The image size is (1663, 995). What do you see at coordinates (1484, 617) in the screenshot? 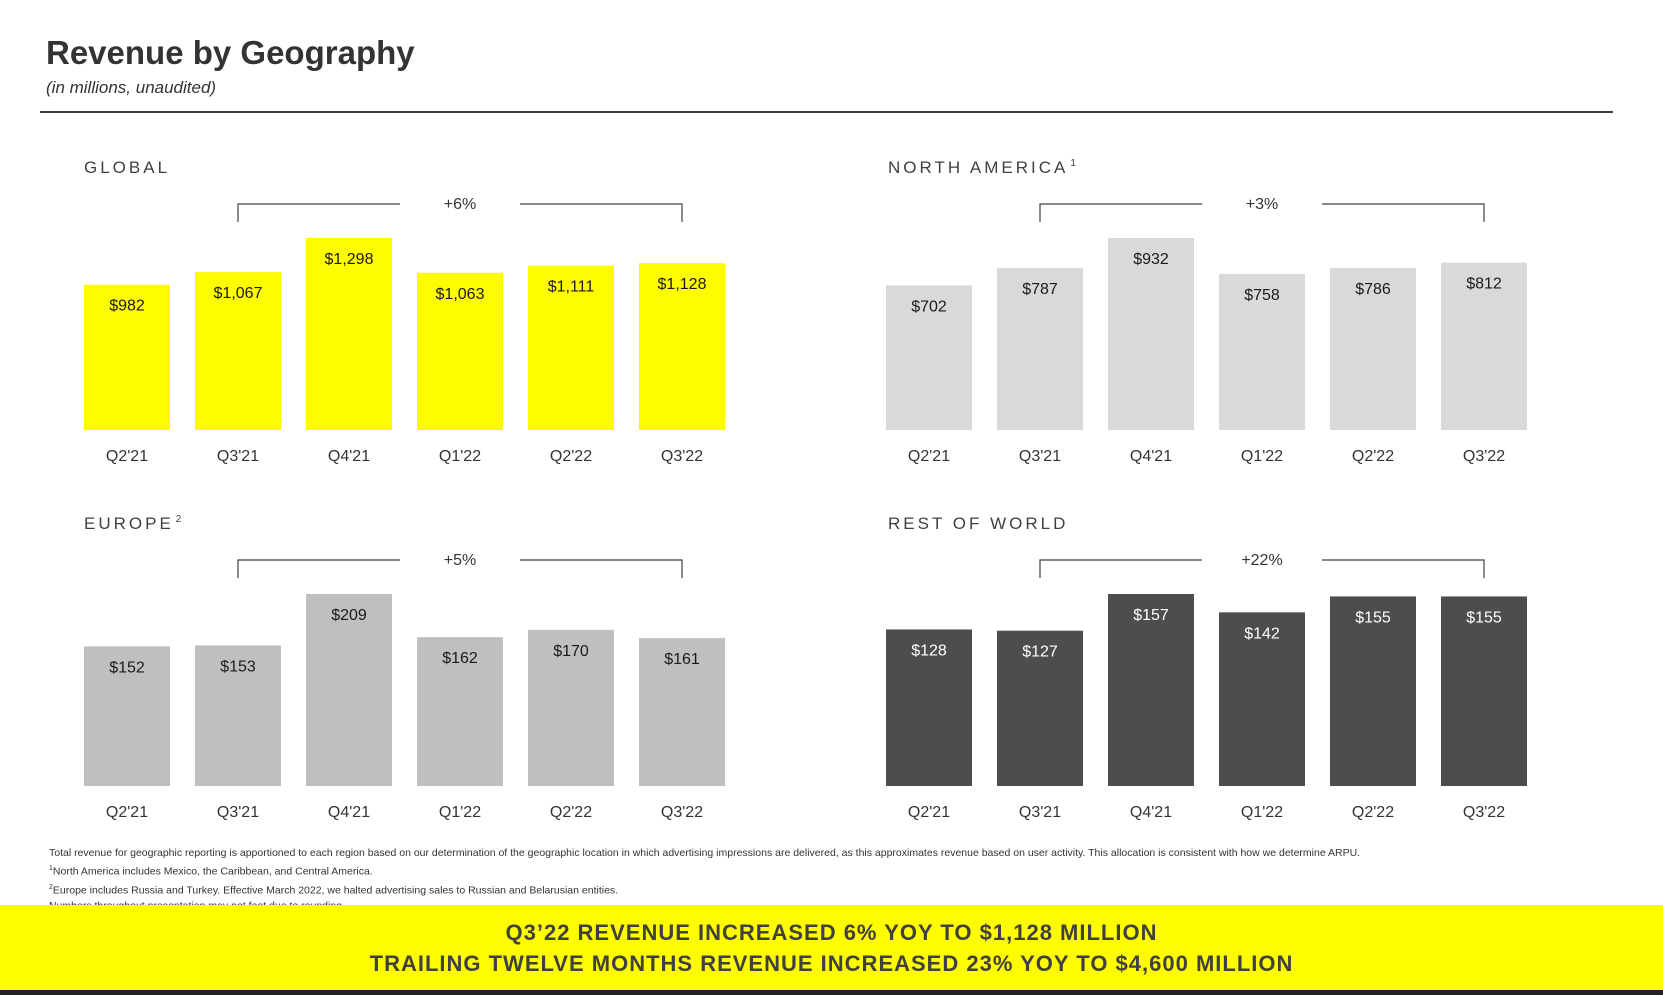
I see `value-label-q3-22: $155` at bounding box center [1484, 617].